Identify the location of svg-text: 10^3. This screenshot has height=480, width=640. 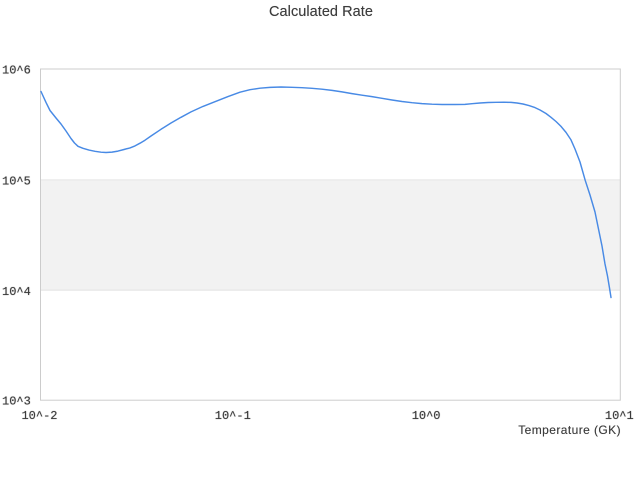
(16, 402).